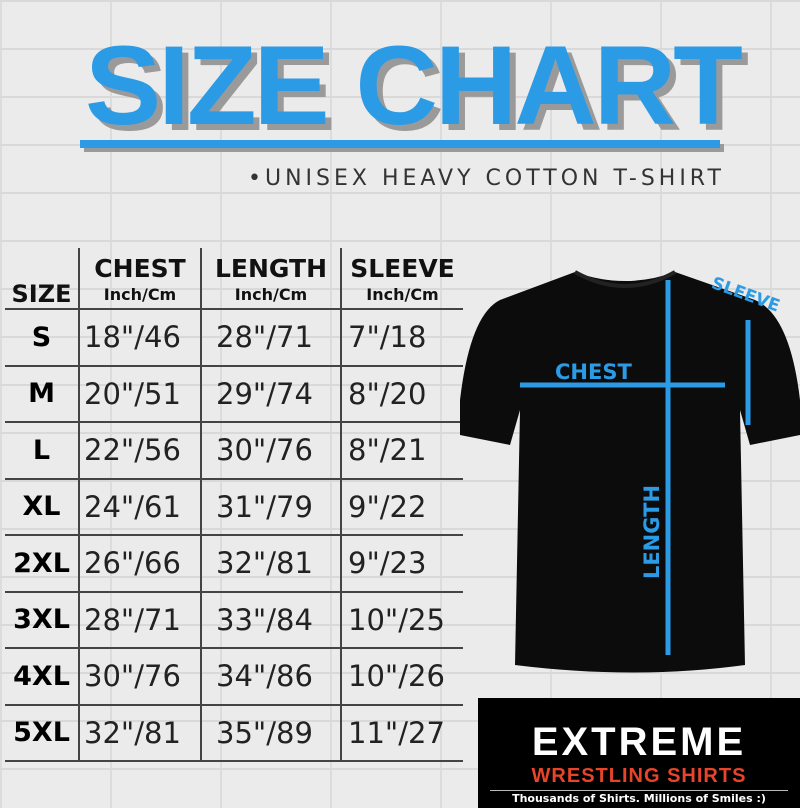 Image resolution: width=800 pixels, height=808 pixels. I want to click on cell-sleeve: 7"/18, so click(401, 337).